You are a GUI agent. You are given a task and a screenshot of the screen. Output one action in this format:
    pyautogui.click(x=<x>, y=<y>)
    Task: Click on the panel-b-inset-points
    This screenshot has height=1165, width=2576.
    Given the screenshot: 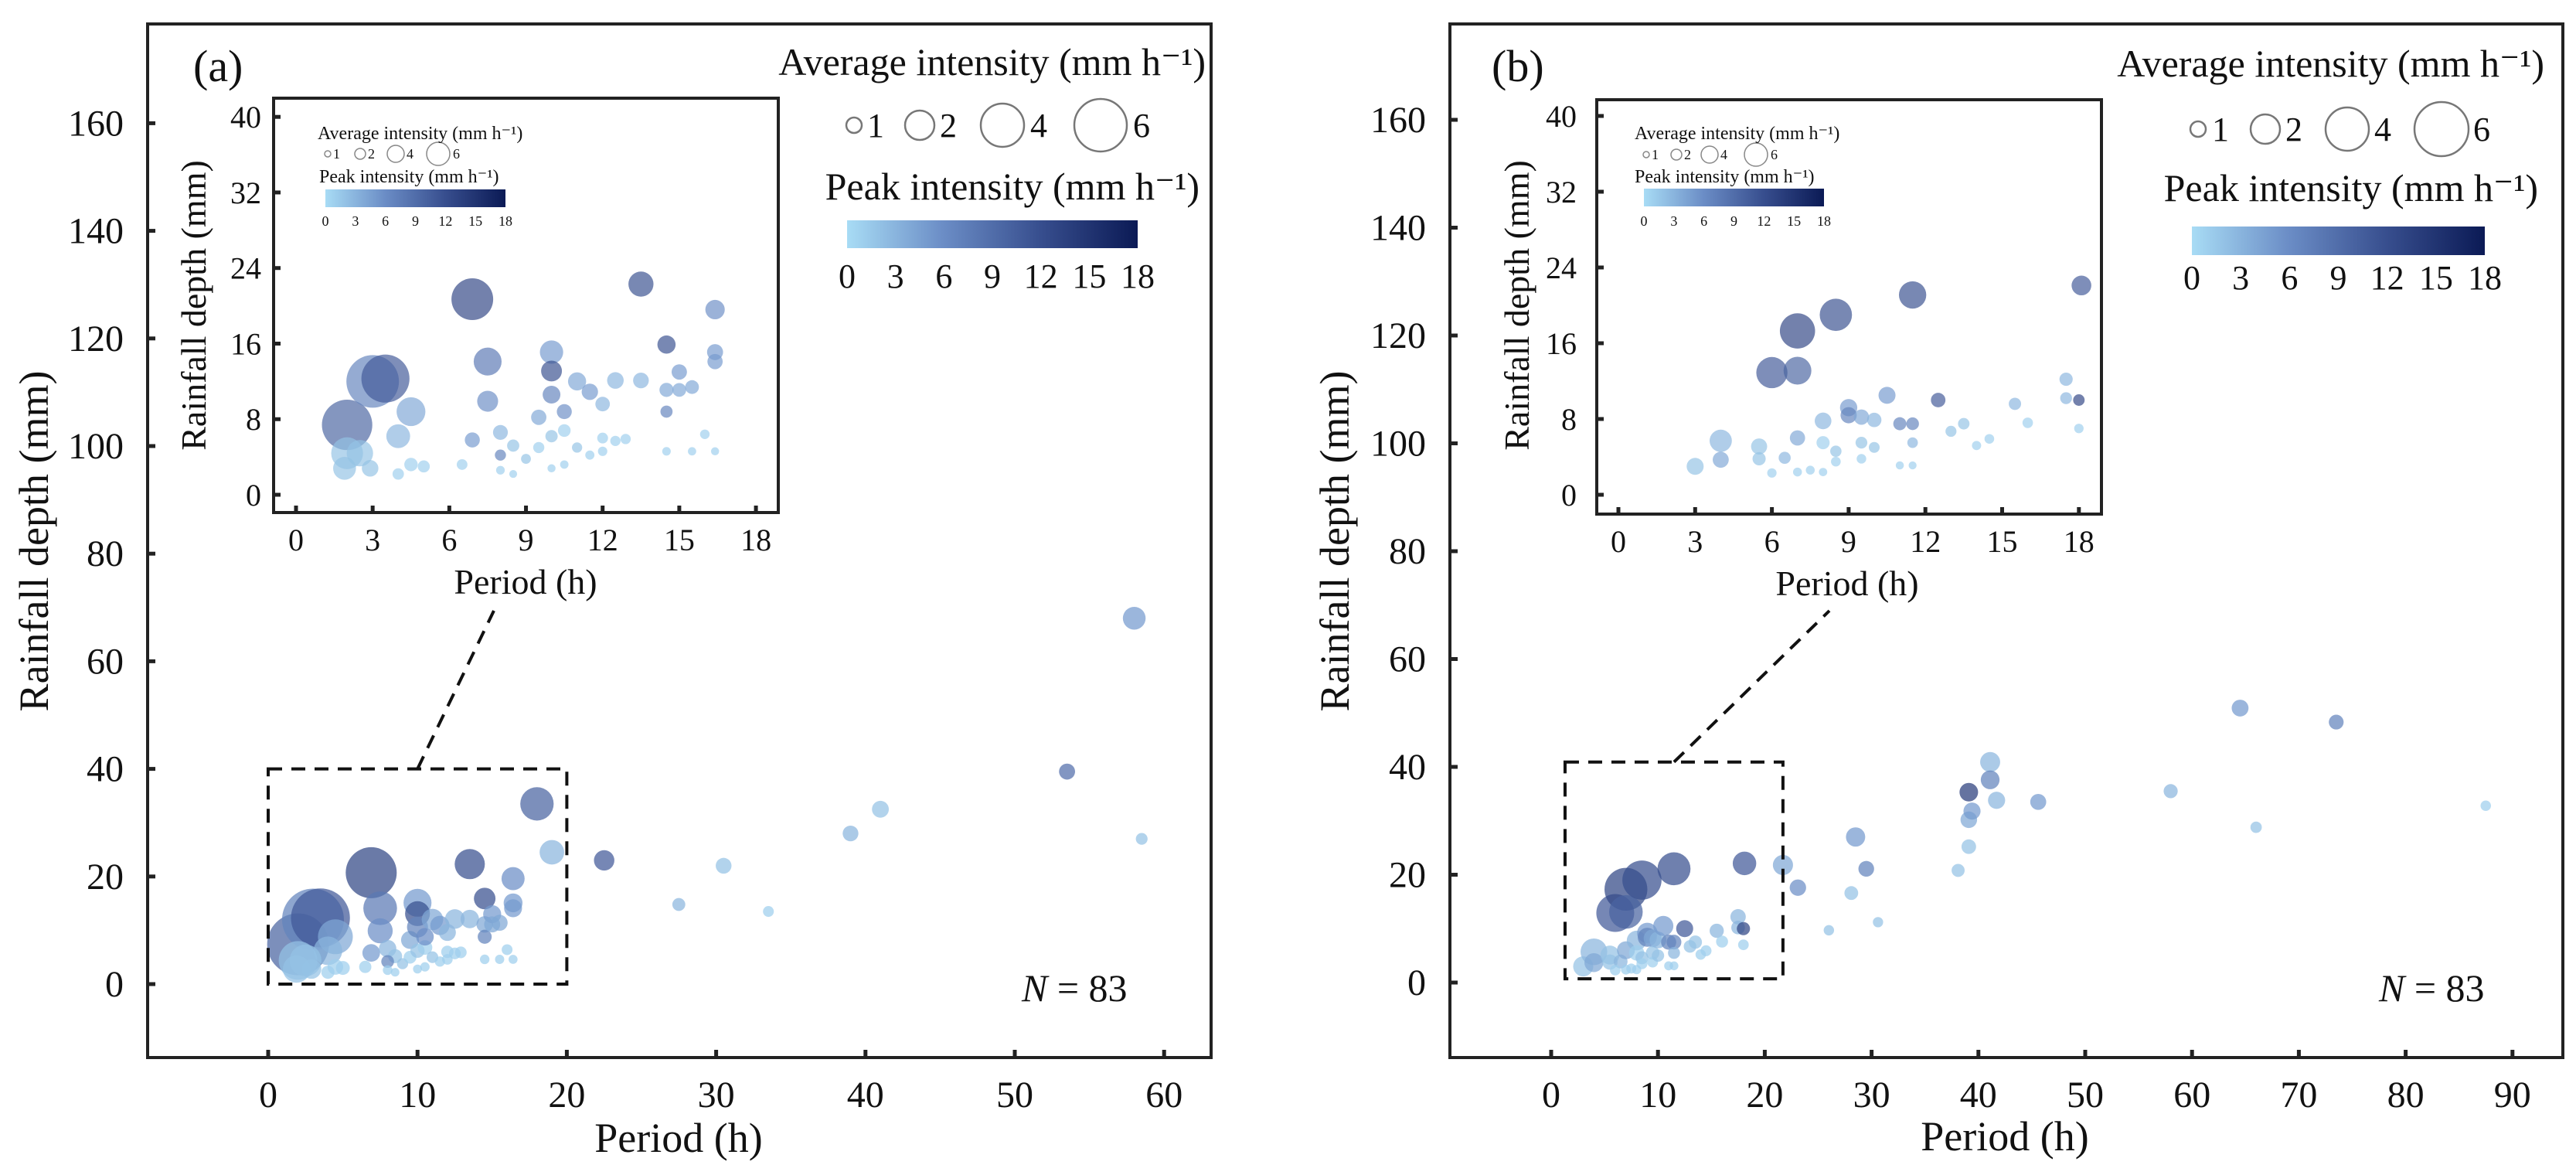 What is the action you would take?
    pyautogui.click(x=1888, y=376)
    